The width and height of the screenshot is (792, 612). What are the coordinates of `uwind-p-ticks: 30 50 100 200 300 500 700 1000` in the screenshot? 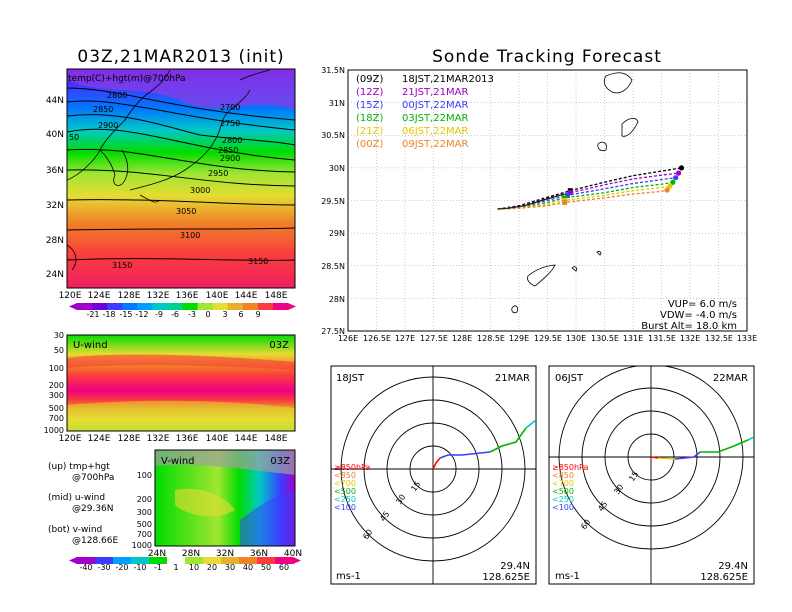 It's located at (54, 383).